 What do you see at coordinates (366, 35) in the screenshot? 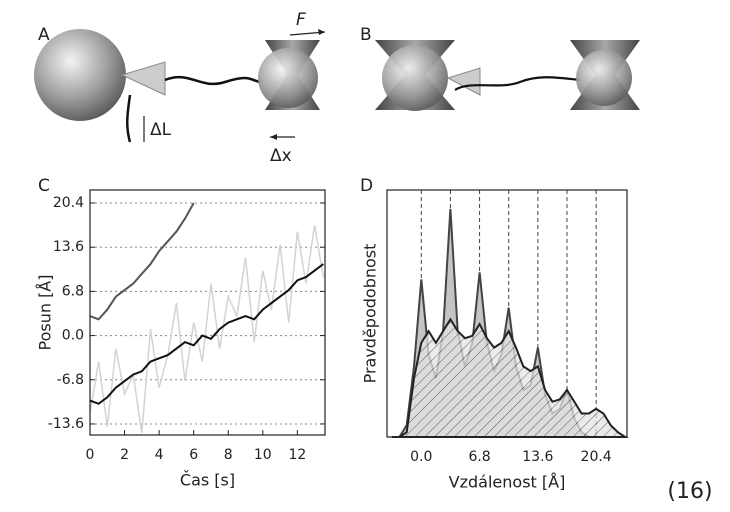
I see `panel-label: B` at bounding box center [366, 35].